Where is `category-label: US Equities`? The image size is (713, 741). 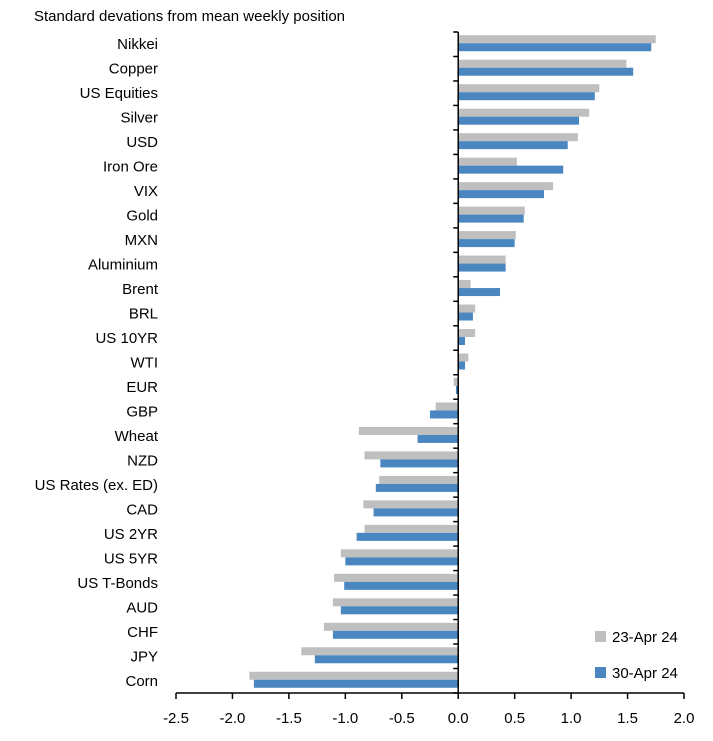 category-label: US Equities is located at coordinates (119, 93).